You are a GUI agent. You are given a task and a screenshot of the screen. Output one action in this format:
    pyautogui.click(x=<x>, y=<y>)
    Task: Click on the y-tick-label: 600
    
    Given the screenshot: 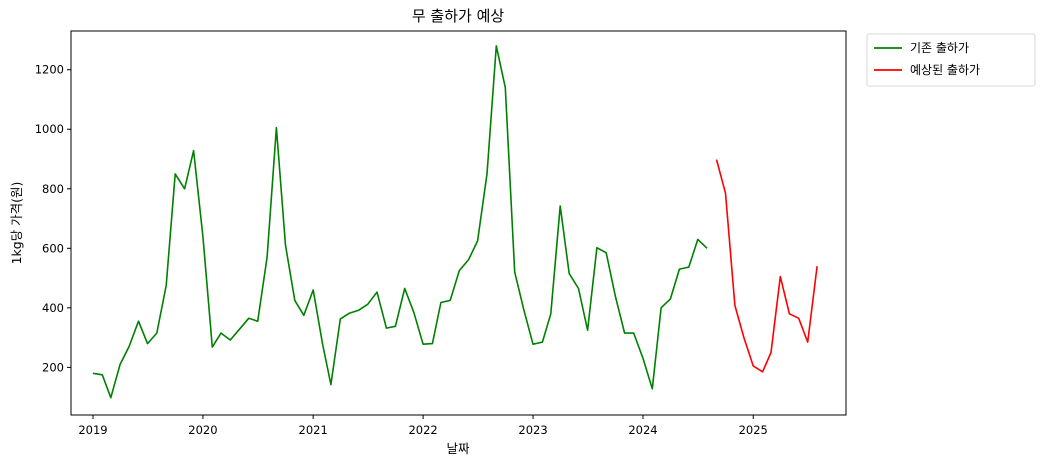 What is the action you would take?
    pyautogui.click(x=53, y=248)
    